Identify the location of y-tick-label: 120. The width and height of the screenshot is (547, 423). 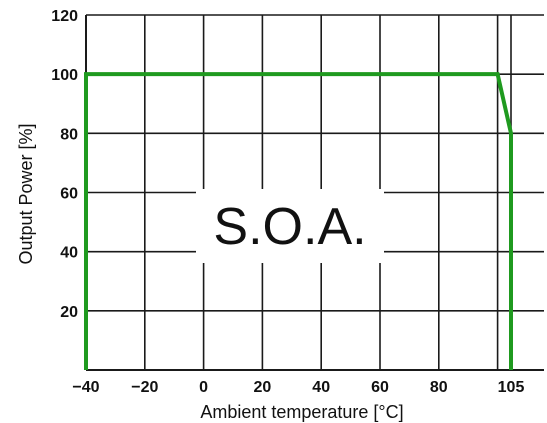
(64, 16).